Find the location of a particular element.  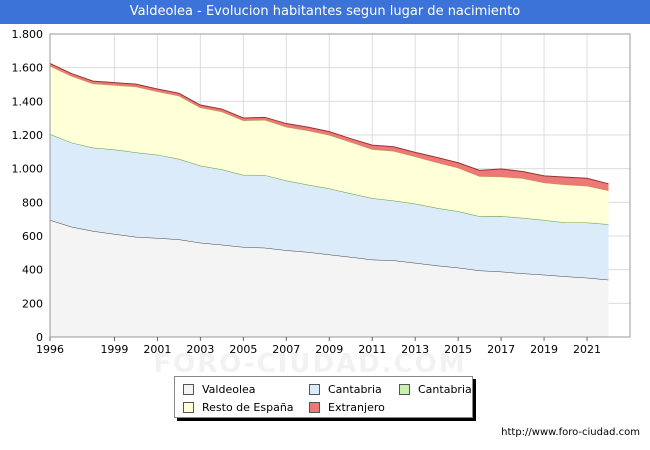

y-axis-ticks: 0 200 400 600 800 1.000 1.200 1.400 1.600 1.800 is located at coordinates (28, 186).